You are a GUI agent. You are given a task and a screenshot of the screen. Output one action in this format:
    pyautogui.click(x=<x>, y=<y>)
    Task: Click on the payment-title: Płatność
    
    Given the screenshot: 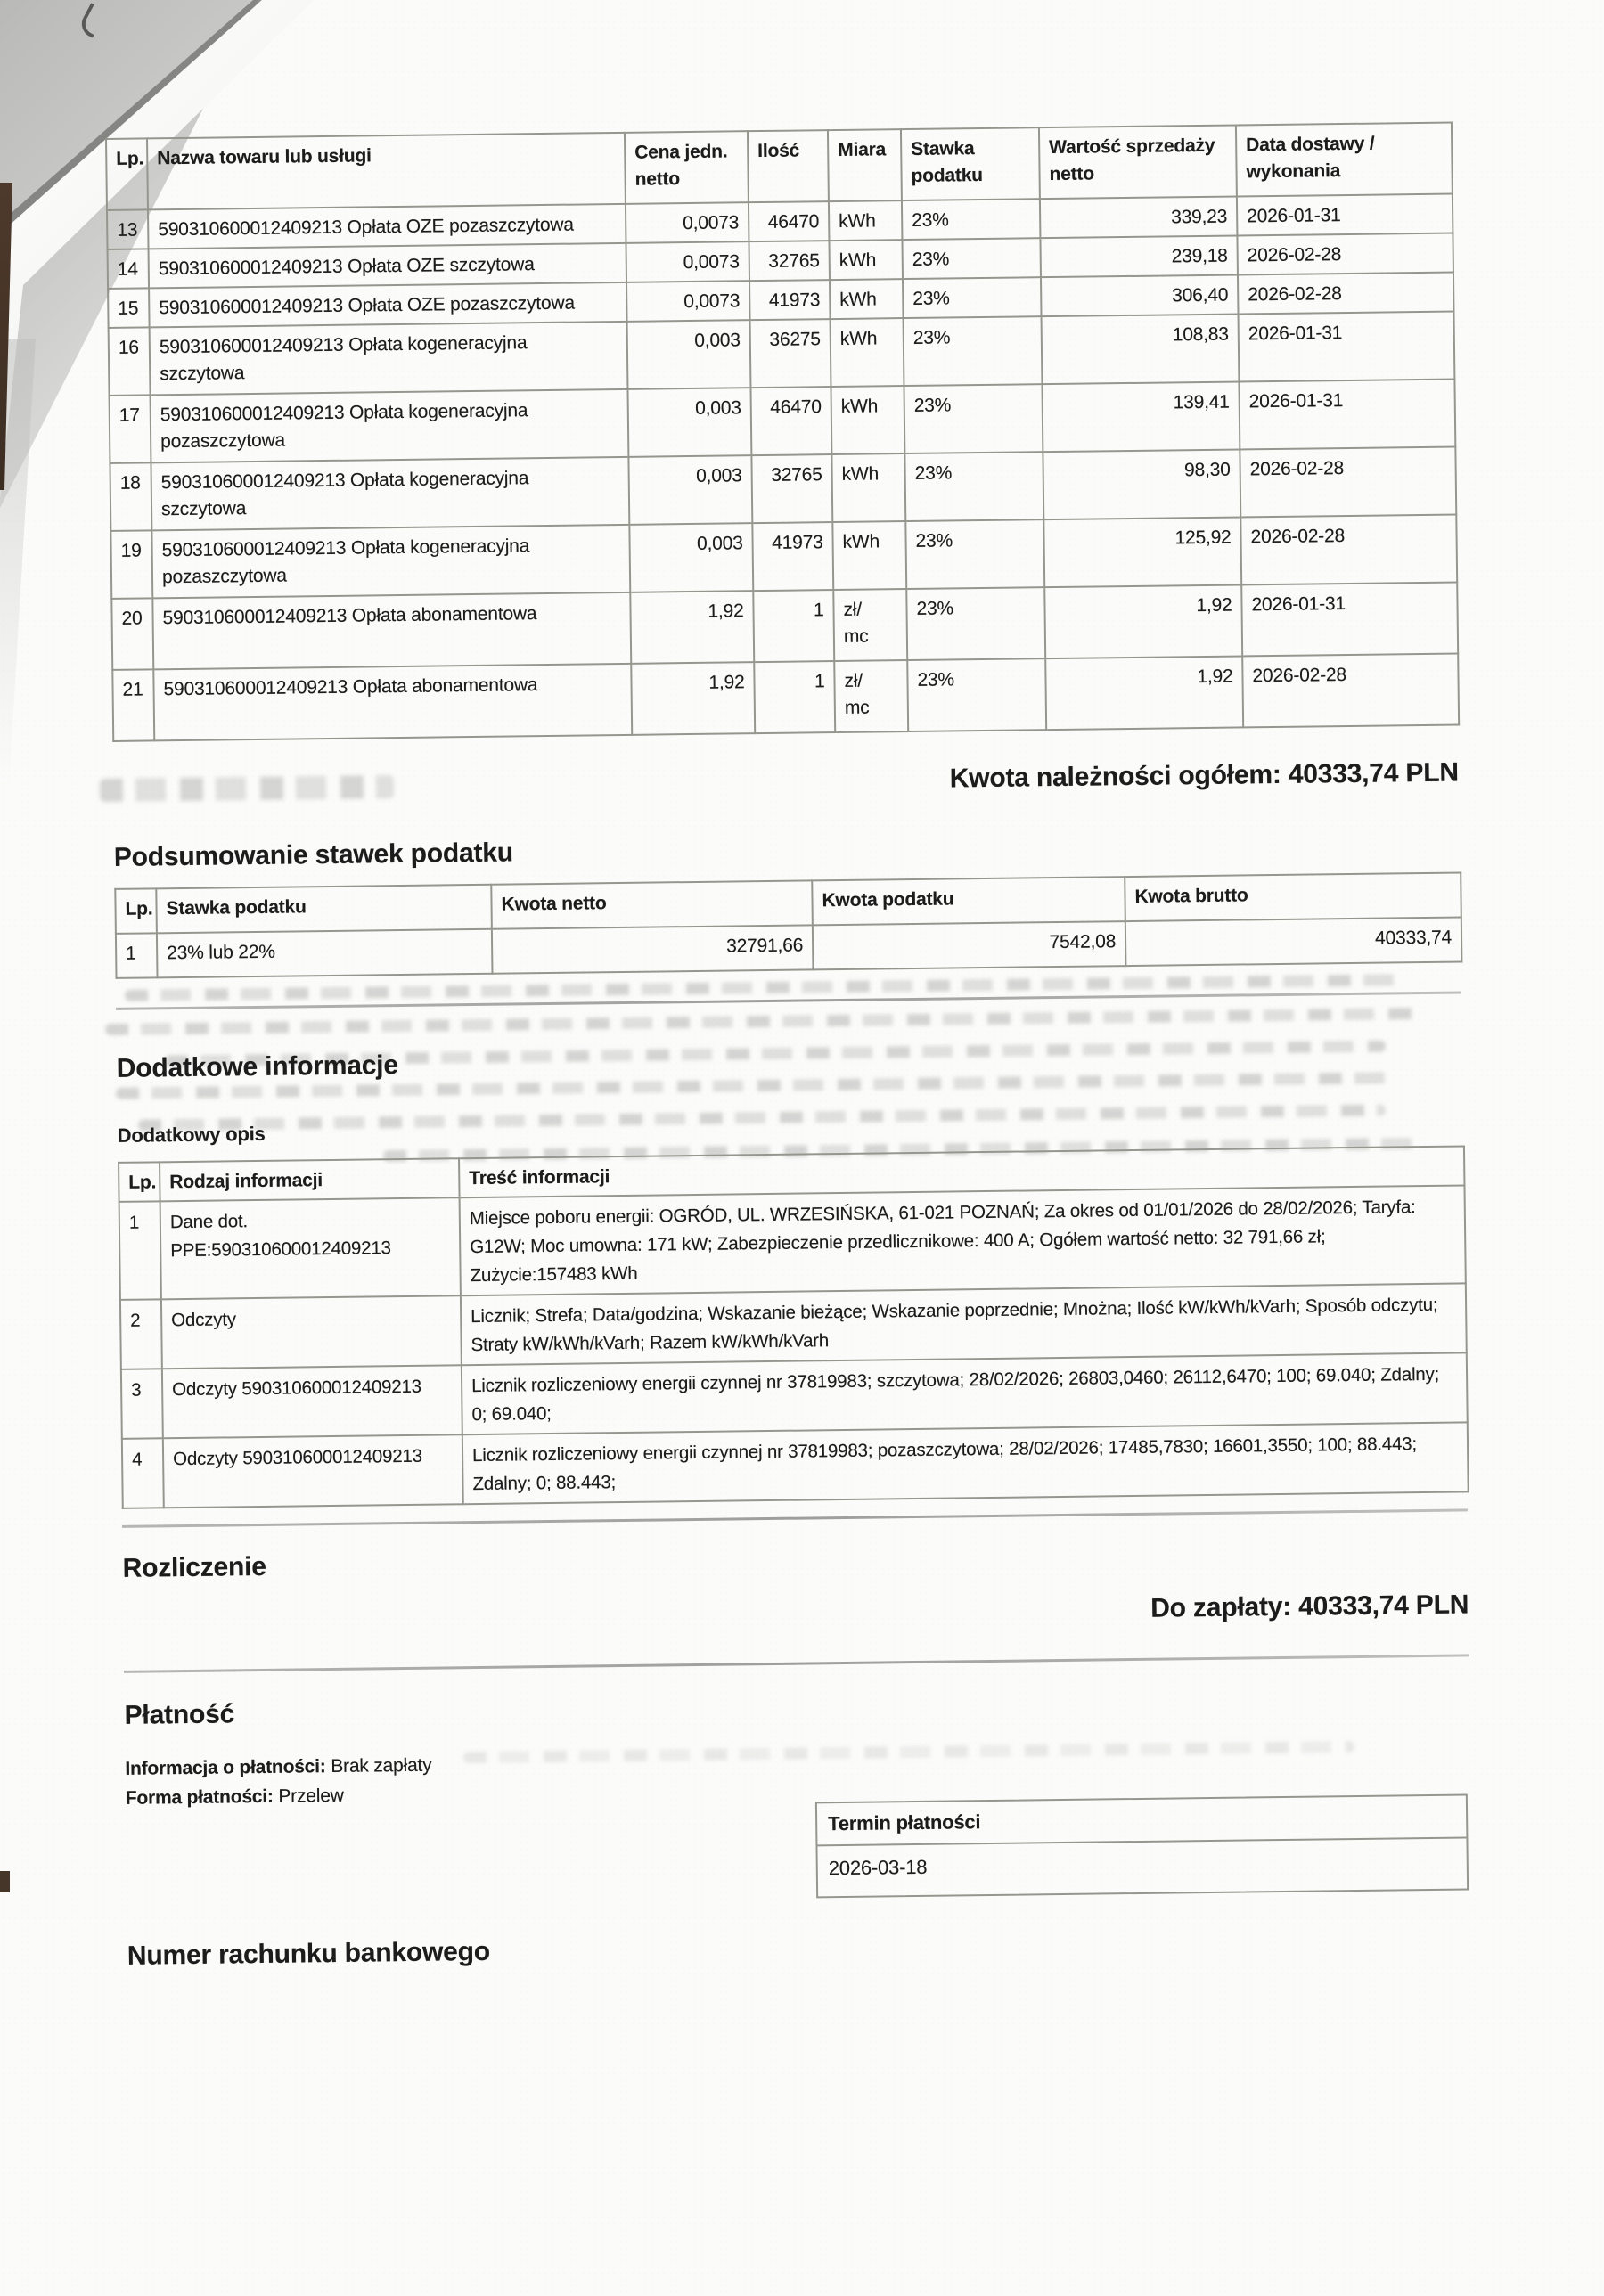 What is the action you would take?
    pyautogui.click(x=179, y=1714)
    